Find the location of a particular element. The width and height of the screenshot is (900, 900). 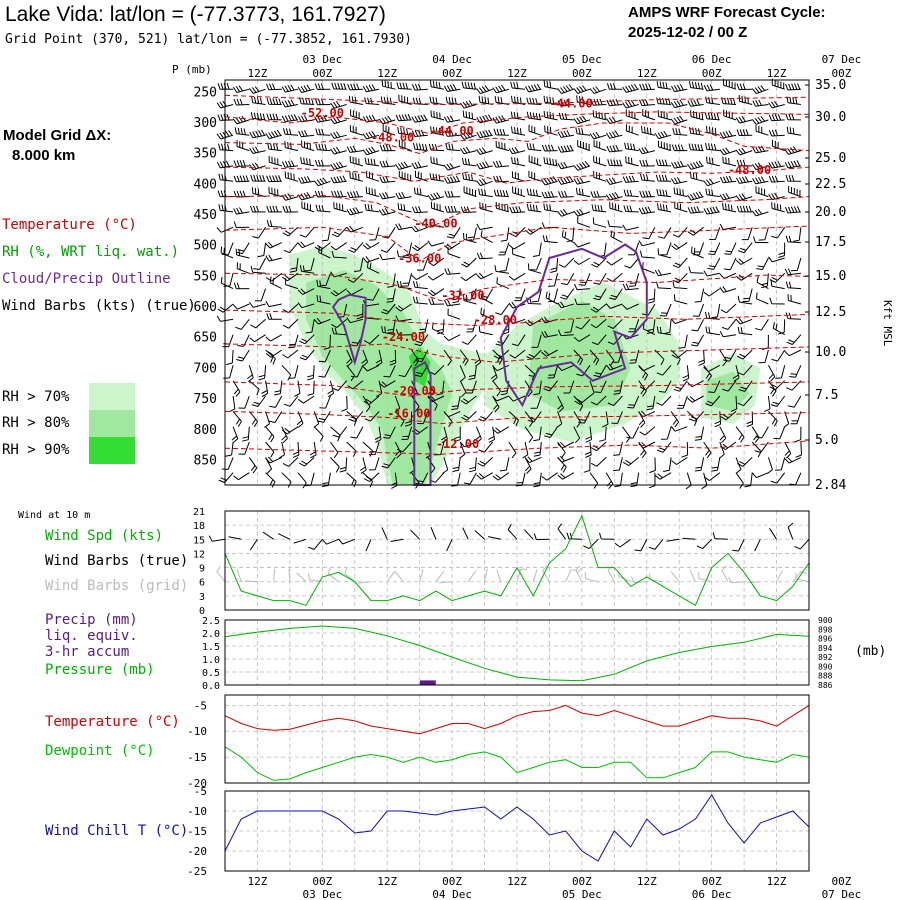

legend-rh: RH (%, WRT liq. wat.) is located at coordinates (91, 252).